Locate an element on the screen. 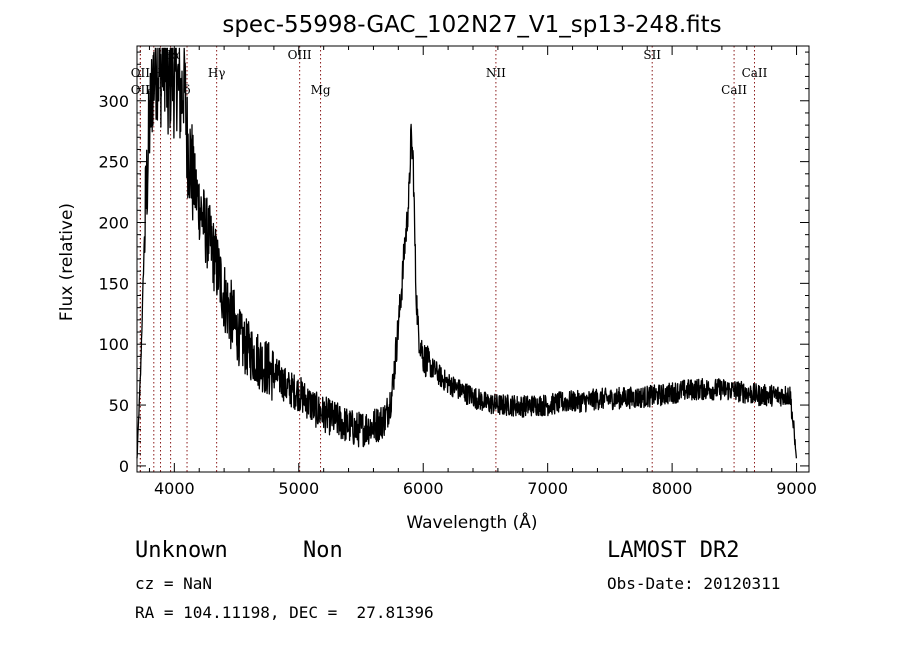 This screenshot has width=900, height=649. y-tick-label: 300 is located at coordinates (113, 101).